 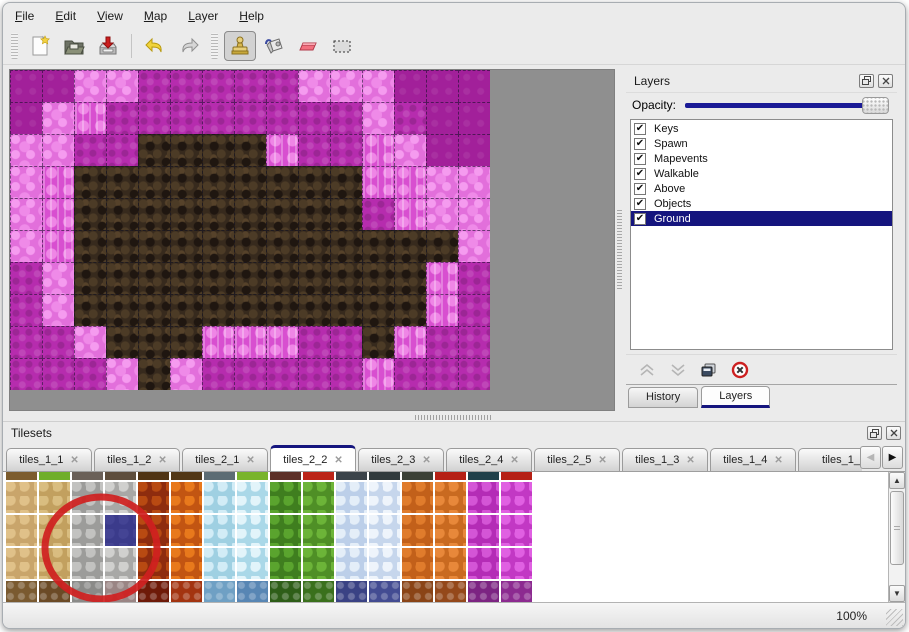 I want to click on close-panel-button, so click(x=893, y=433).